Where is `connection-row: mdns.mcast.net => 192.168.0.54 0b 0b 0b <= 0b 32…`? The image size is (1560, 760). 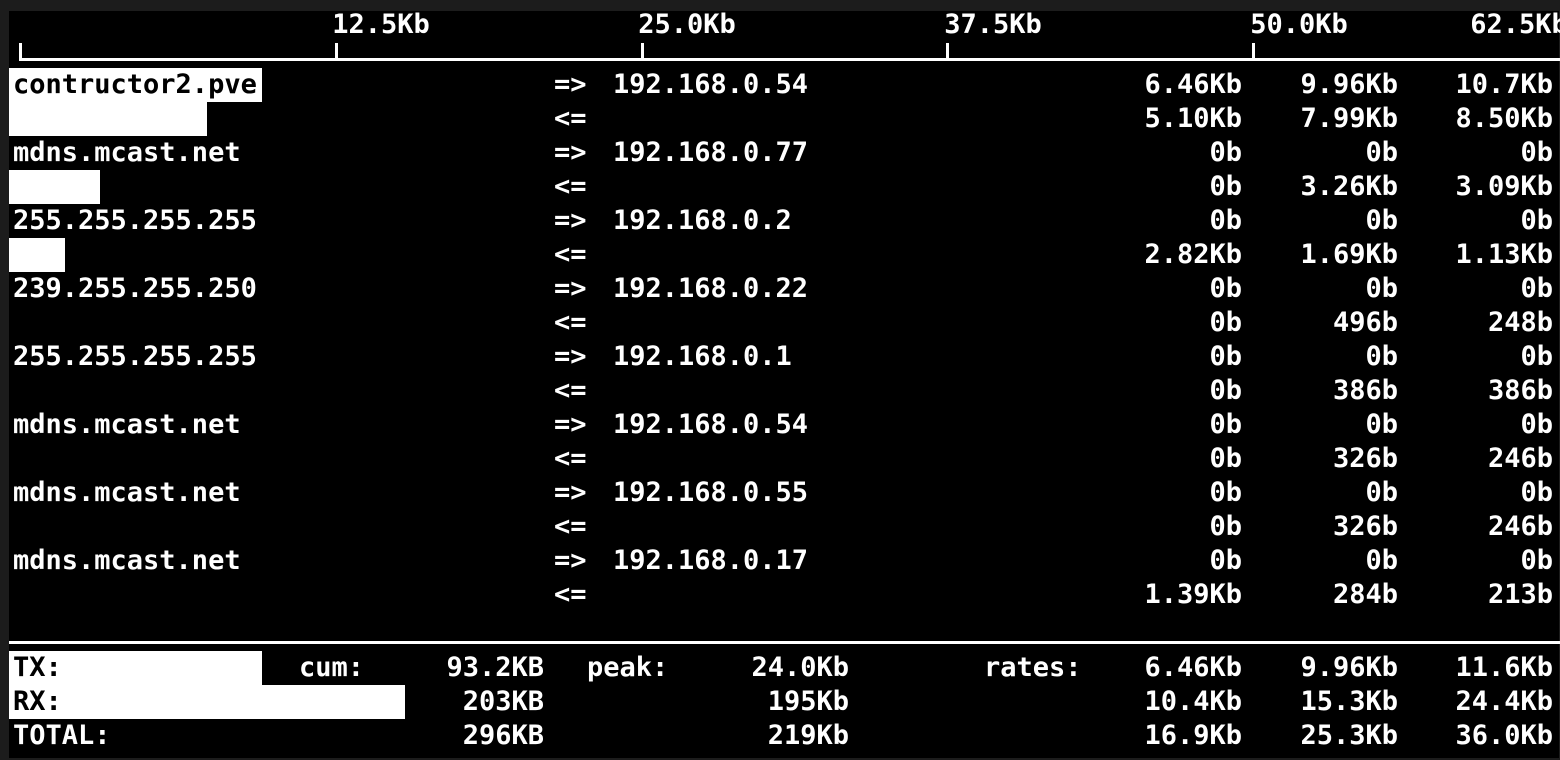 connection-row: mdns.mcast.net => 192.168.0.54 0b 0b 0b <= 0b 32… is located at coordinates (784, 442).